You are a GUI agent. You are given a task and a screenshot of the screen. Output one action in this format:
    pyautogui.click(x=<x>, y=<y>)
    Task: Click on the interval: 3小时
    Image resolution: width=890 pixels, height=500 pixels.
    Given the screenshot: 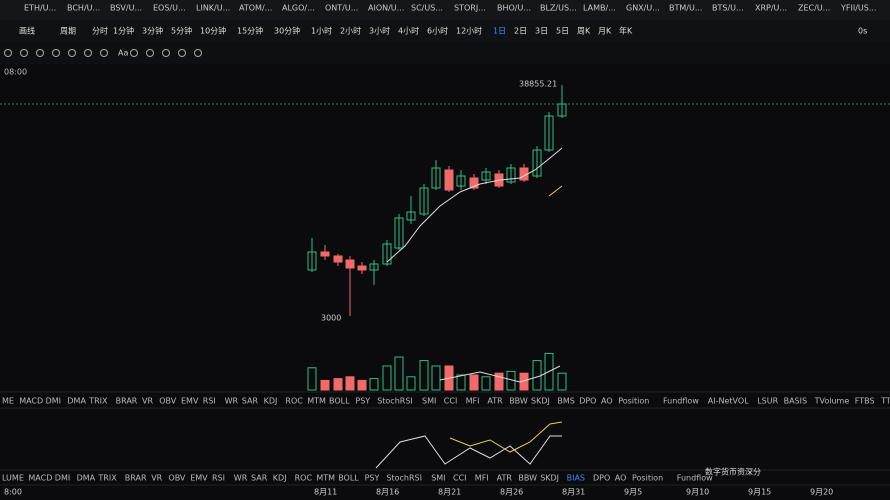 What is the action you would take?
    pyautogui.click(x=379, y=31)
    